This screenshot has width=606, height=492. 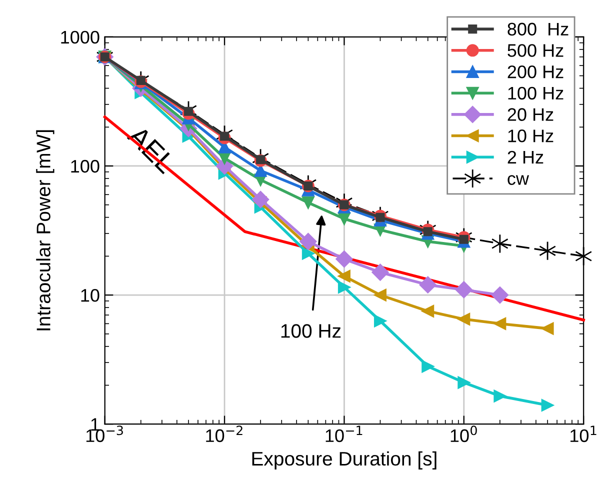 What do you see at coordinates (583, 434) in the screenshot?
I see `x-tick-label: 10$^{1}$` at bounding box center [583, 434].